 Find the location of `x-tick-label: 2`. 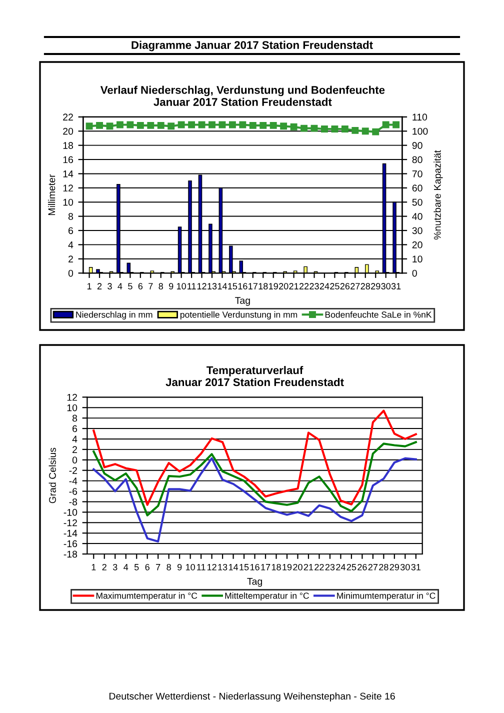

x-tick-label: 2 is located at coordinates (104, 567).